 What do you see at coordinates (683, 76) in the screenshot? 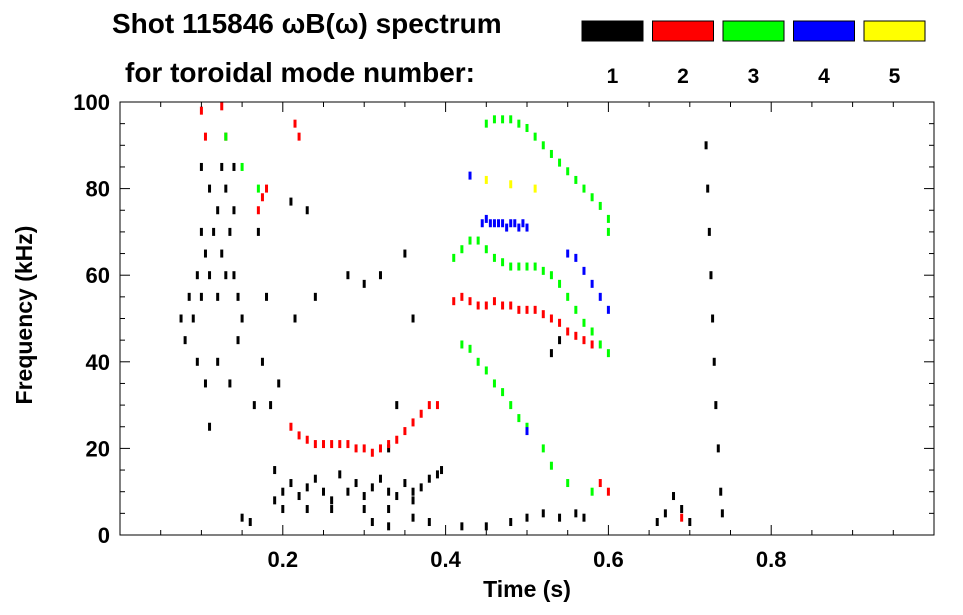
I see `legend-label: 2` at bounding box center [683, 76].